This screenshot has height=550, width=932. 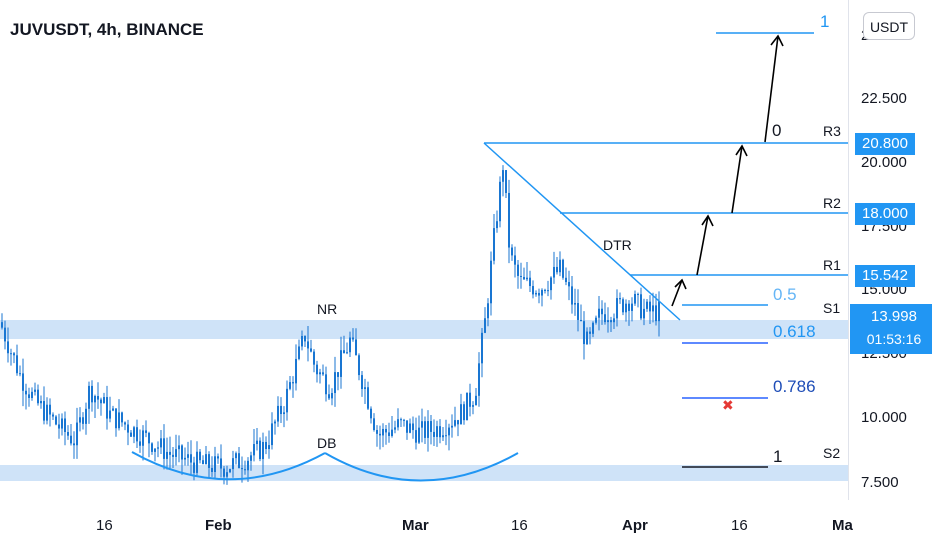 I want to click on y-tick-22500: 22.500, so click(x=884, y=98).